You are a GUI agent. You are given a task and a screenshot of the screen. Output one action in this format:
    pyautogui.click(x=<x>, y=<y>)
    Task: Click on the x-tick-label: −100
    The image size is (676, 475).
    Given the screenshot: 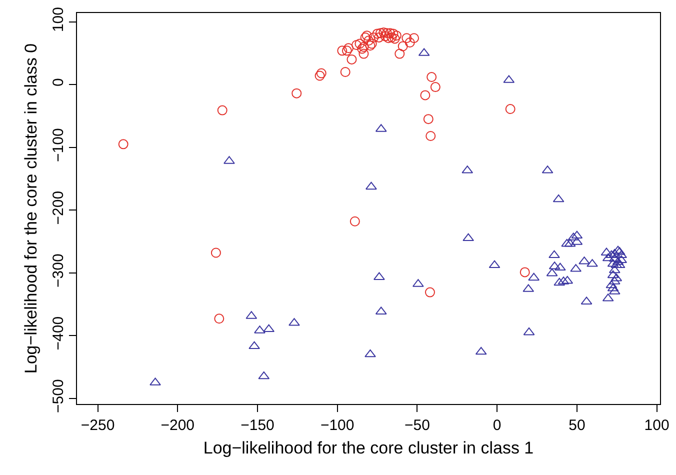 What is the action you would take?
    pyautogui.click(x=337, y=425)
    